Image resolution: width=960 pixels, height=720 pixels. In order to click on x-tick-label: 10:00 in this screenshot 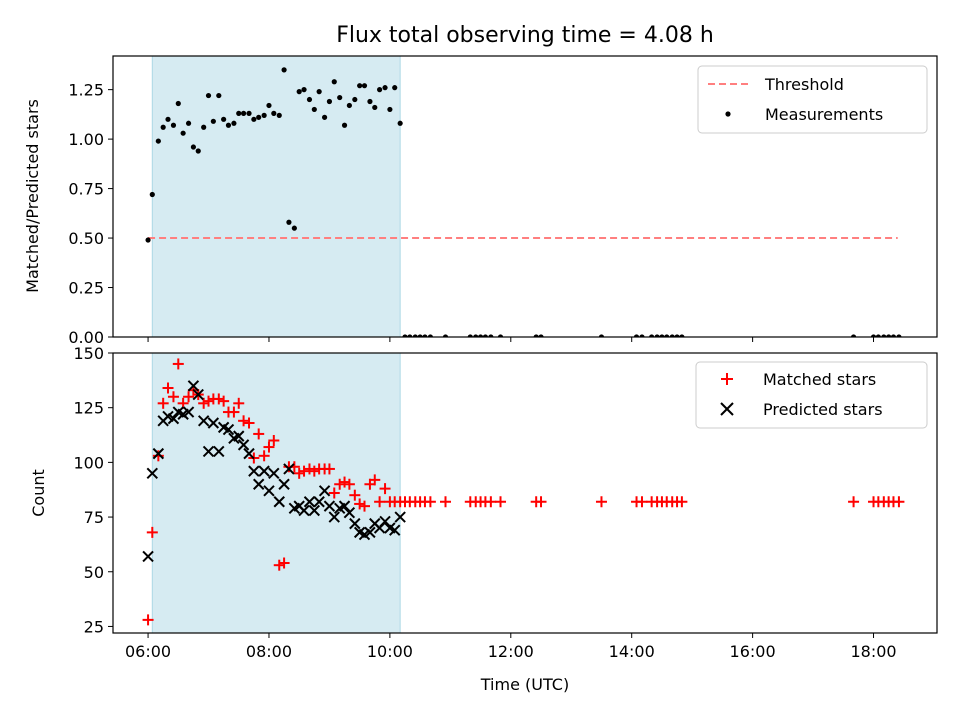, I will do `click(390, 651)`.